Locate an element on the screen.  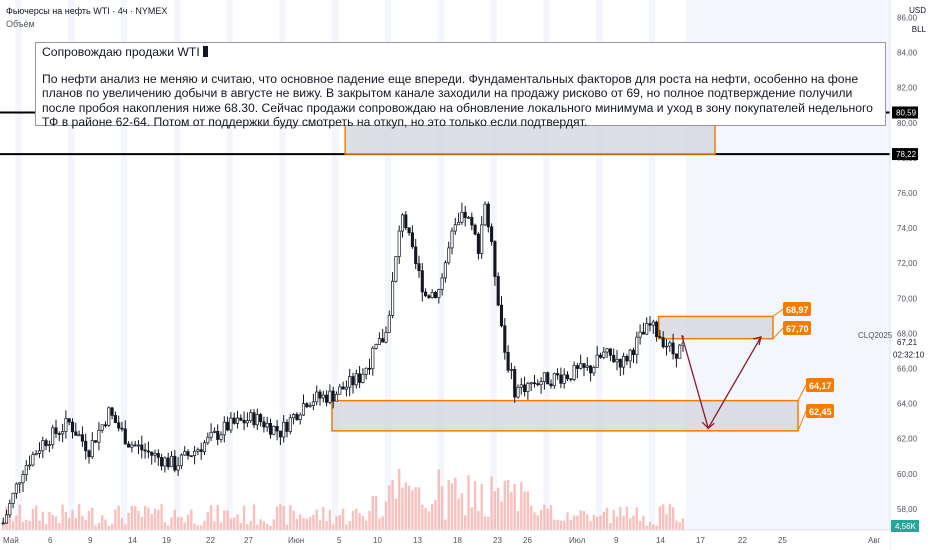
x-tick-label: 26 is located at coordinates (527, 540).